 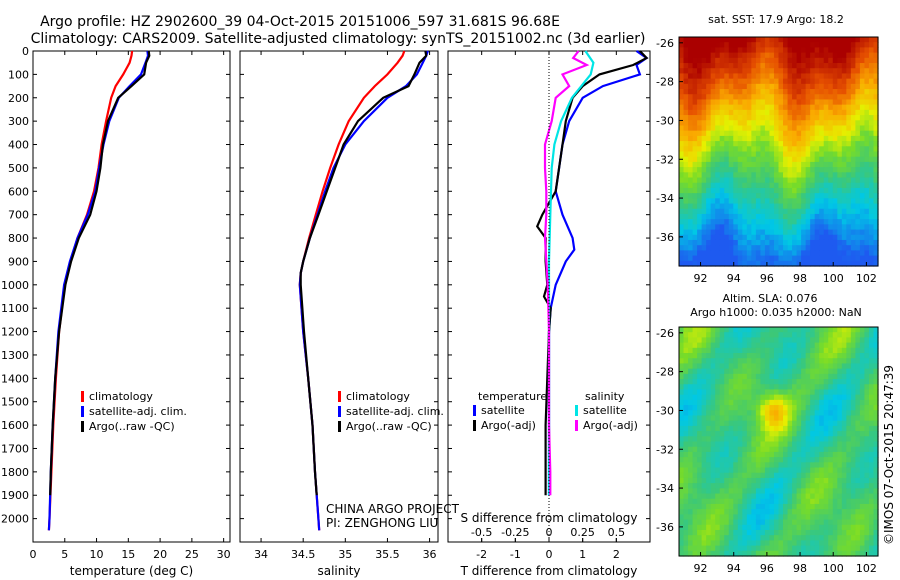 What do you see at coordinates (363, 273) in the screenshot?
I see `series-line` at bounding box center [363, 273].